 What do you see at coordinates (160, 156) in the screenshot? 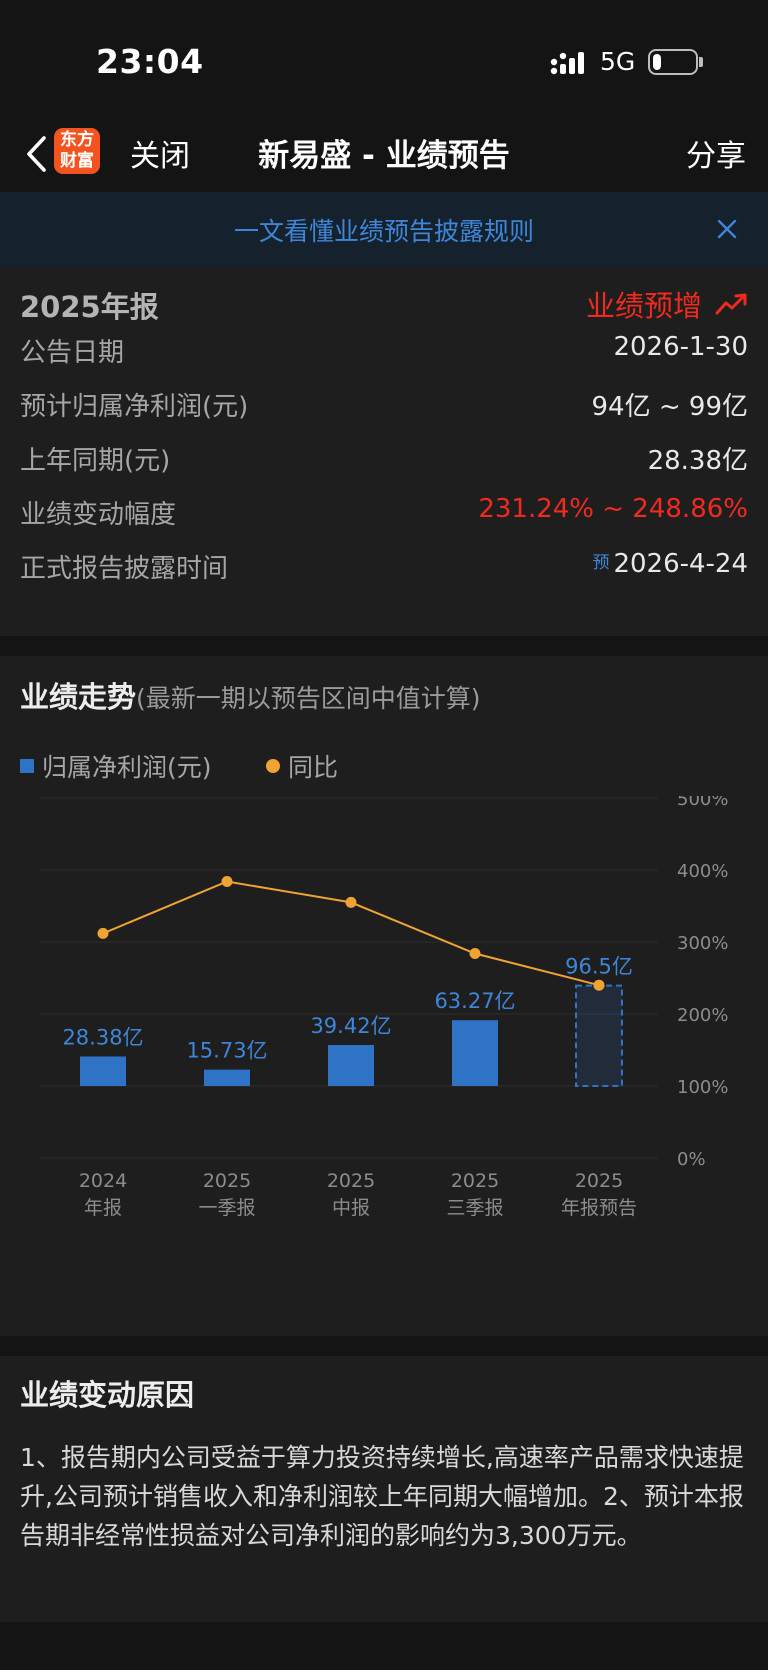
I see `close-button: 关闭` at bounding box center [160, 156].